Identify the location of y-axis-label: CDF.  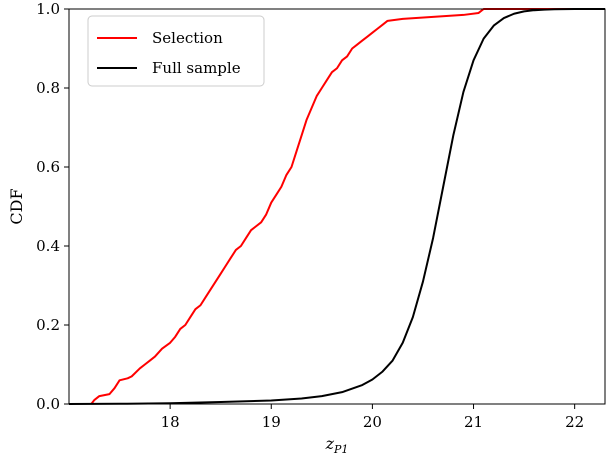
(16, 206).